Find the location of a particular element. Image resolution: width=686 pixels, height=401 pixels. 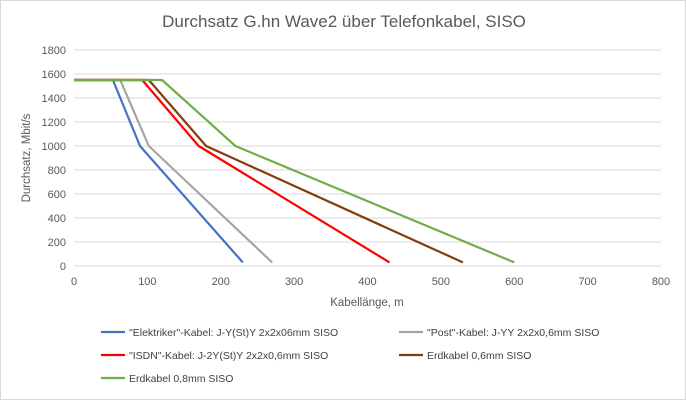

y-tick-label: 800 is located at coordinates (57, 171).